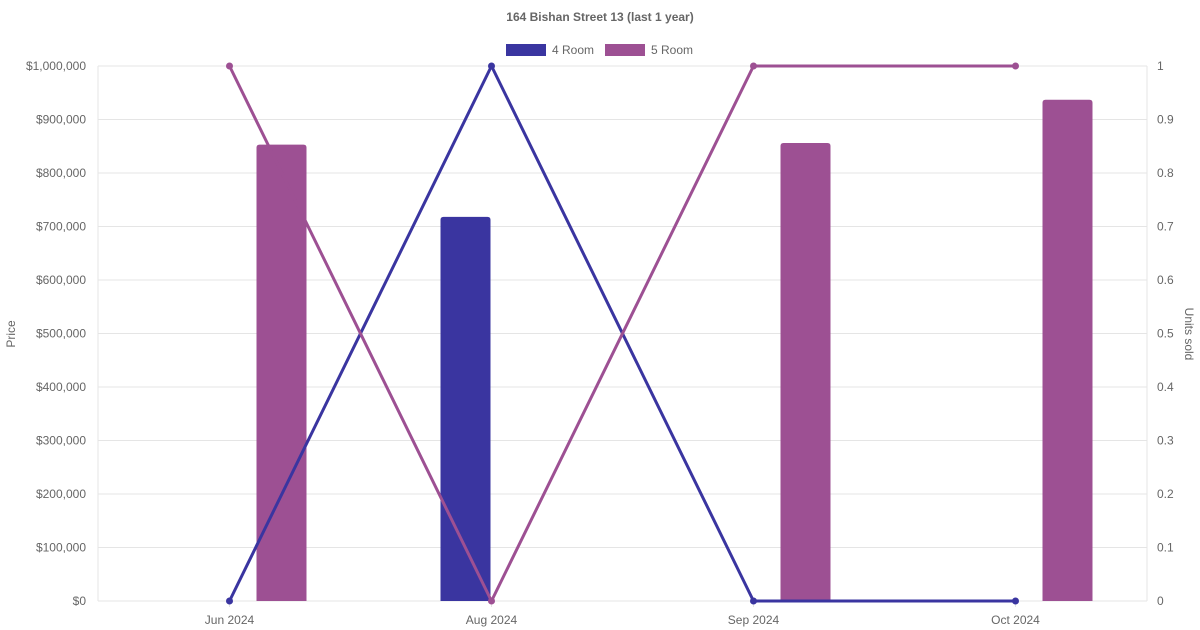 The image size is (1200, 630). What do you see at coordinates (805, 372) in the screenshot?
I see `bar-5-room-sep-2024` at bounding box center [805, 372].